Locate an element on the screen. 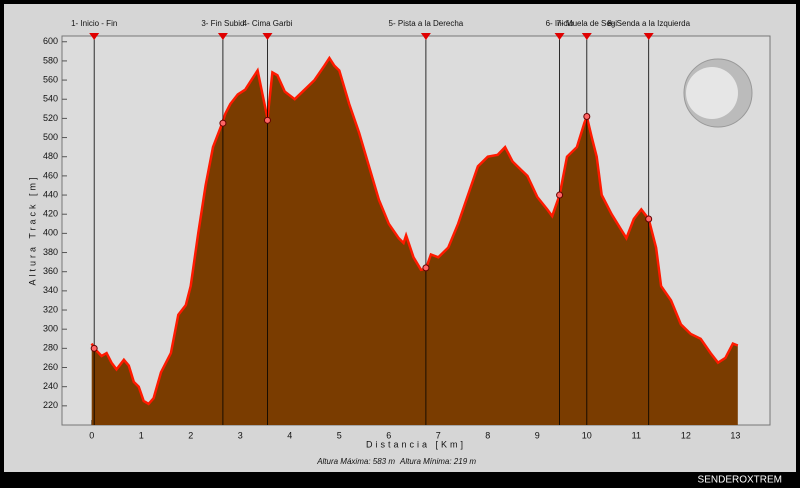 The height and width of the screenshot is (488, 800). y-tick-label: 300 is located at coordinates (50, 329).